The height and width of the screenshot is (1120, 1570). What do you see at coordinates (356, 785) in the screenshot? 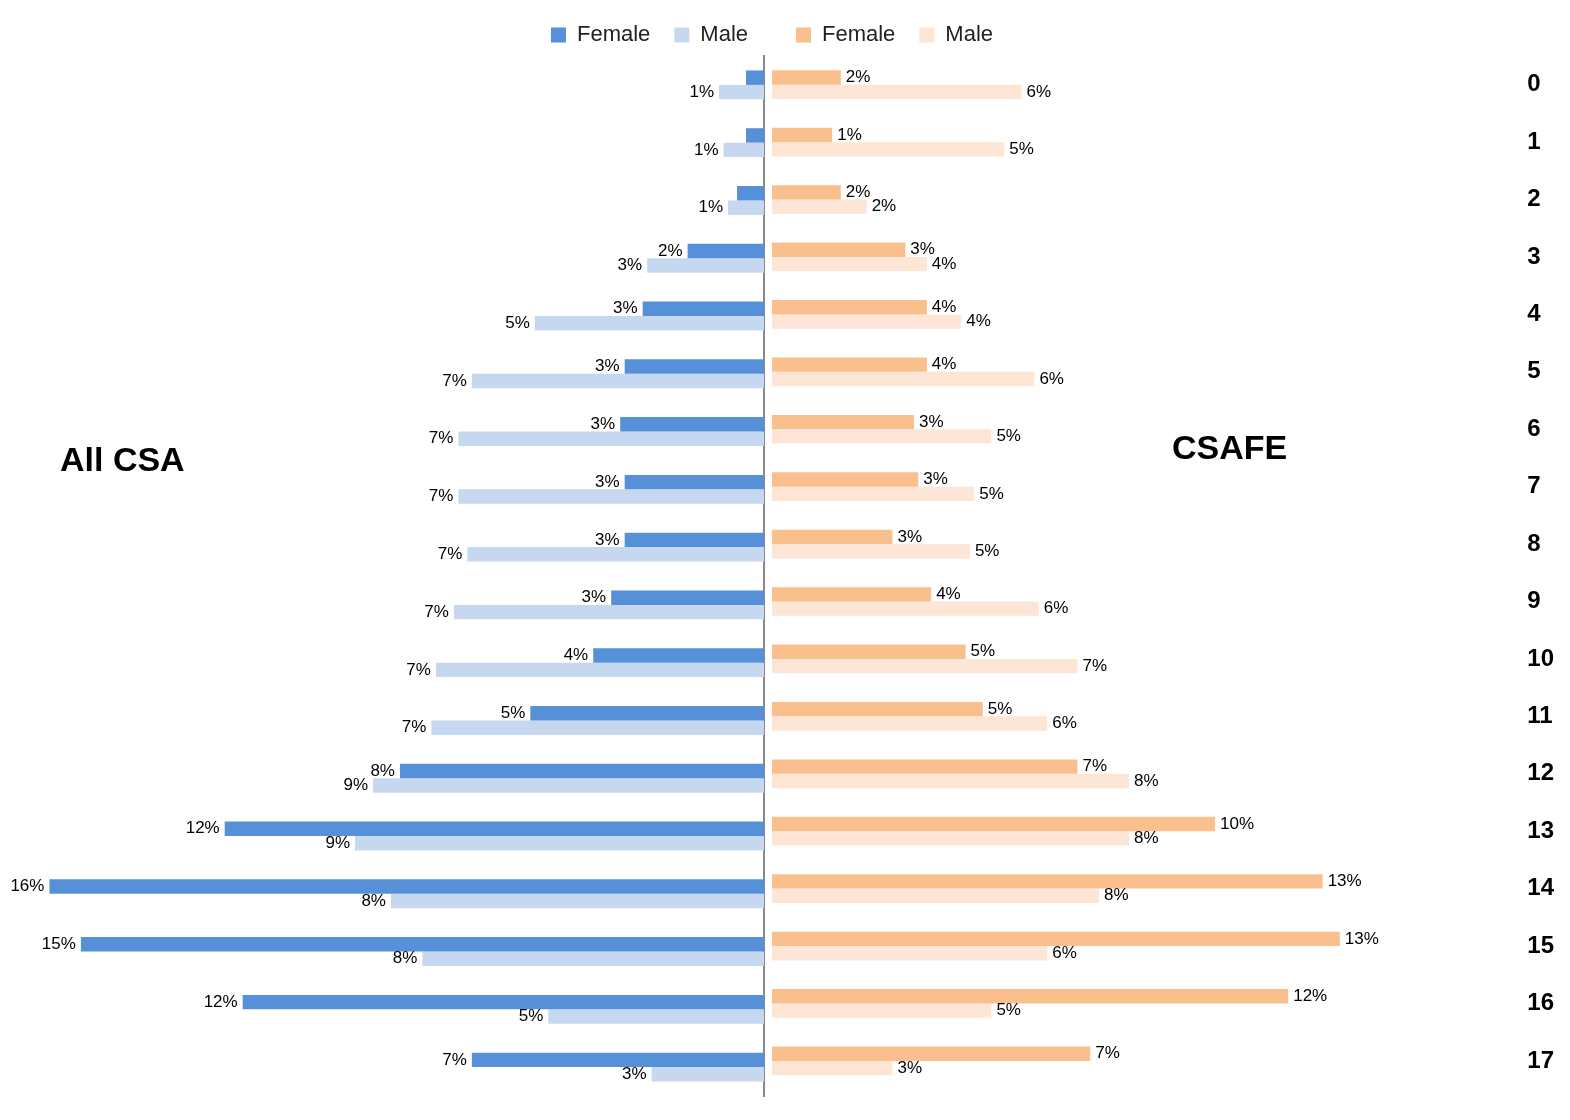
I see `data-label: 9%` at bounding box center [356, 785].